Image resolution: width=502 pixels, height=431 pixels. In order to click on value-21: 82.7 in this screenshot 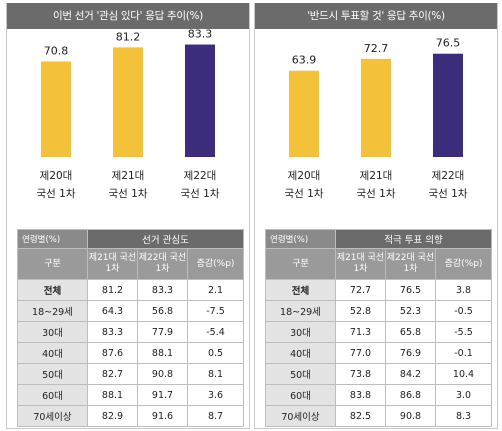, I will do `click(112, 374)`.